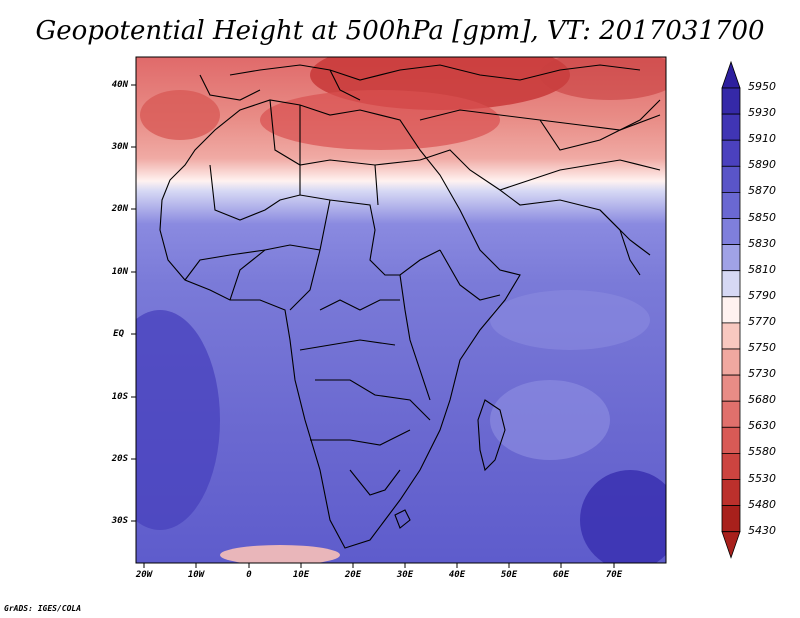 The image size is (800, 618). I want to click on colorbar-level-label: 5680, so click(762, 400).